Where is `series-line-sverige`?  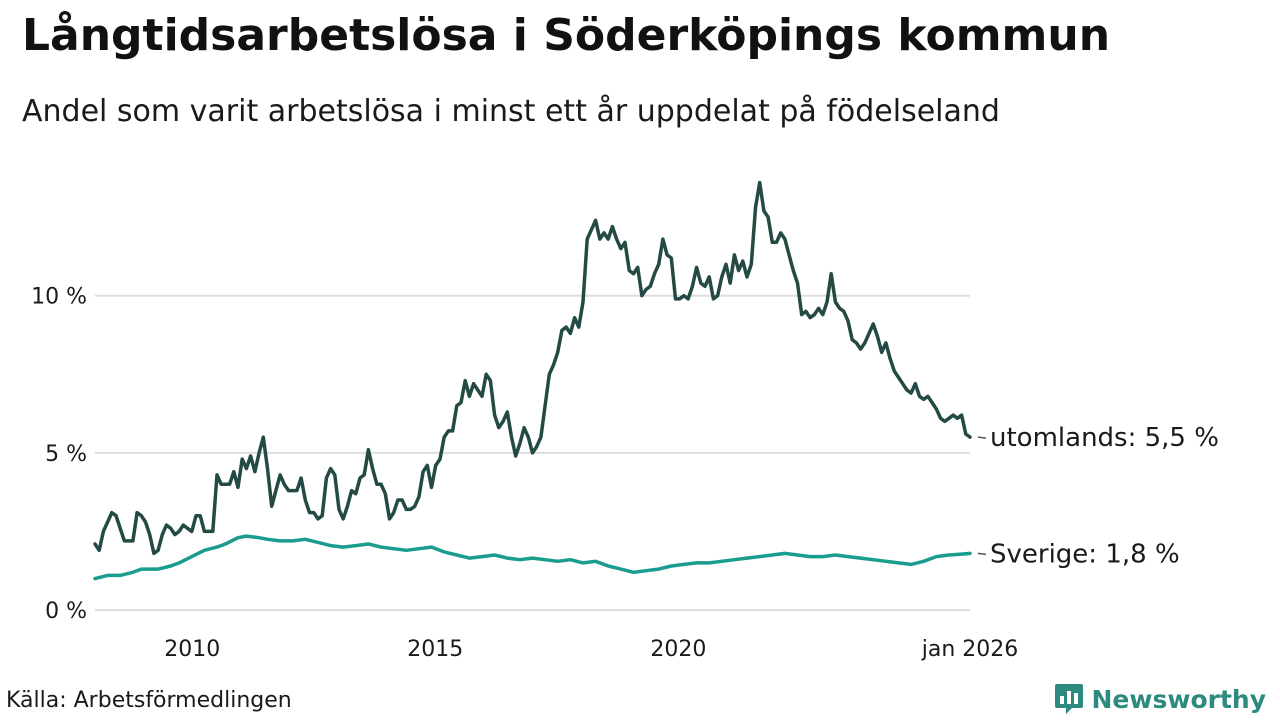 series-line-sverige is located at coordinates (532, 557).